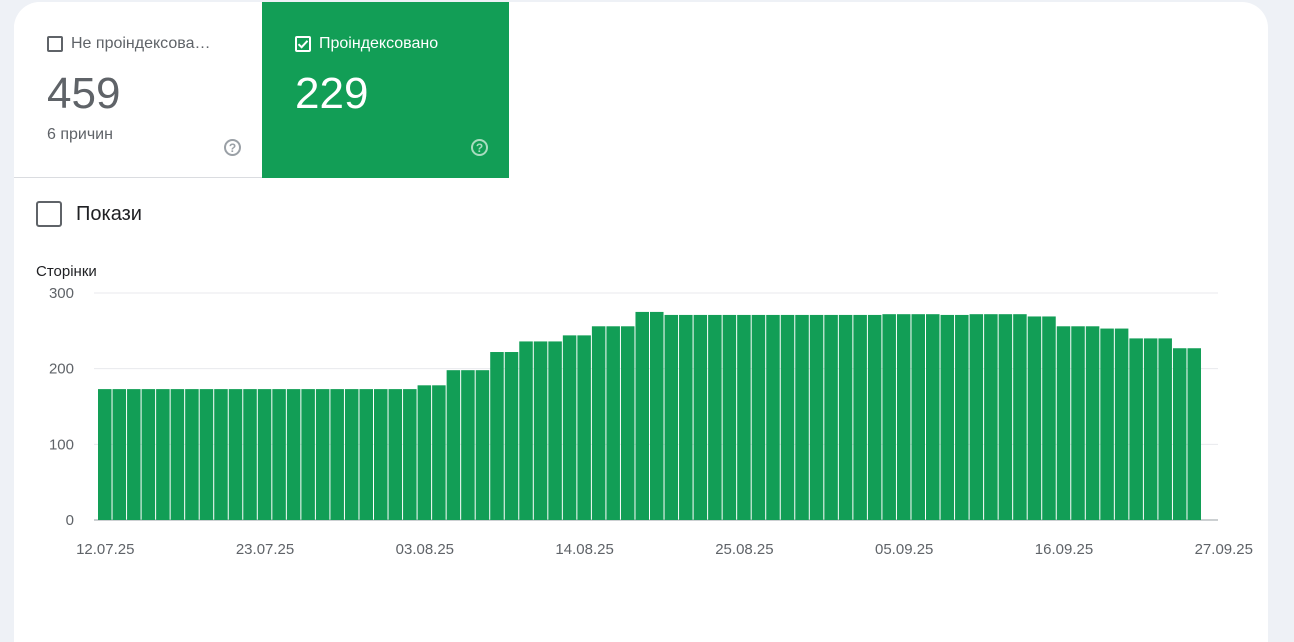  What do you see at coordinates (1064, 549) in the screenshot?
I see `x-tick-label: 16.09.25` at bounding box center [1064, 549].